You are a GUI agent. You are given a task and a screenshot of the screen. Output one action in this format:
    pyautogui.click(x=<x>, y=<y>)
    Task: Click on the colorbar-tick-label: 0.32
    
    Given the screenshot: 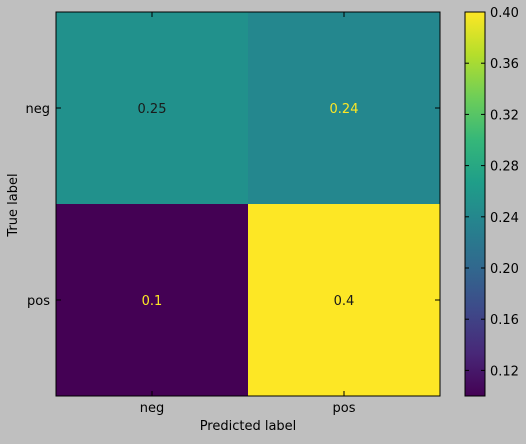 What is the action you would take?
    pyautogui.click(x=504, y=115)
    